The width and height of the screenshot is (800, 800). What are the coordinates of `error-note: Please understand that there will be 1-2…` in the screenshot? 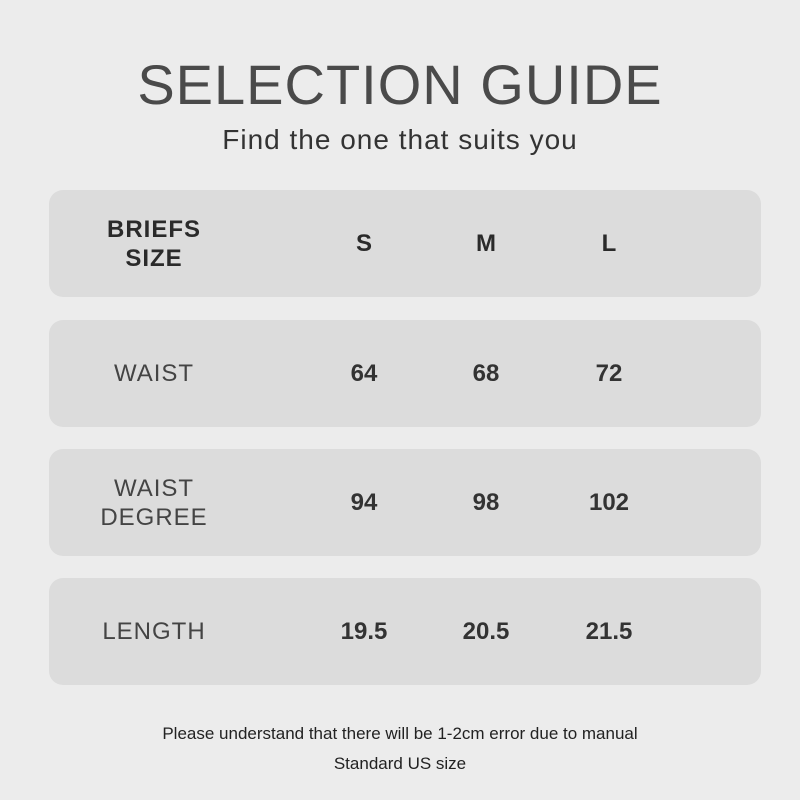 It's located at (400, 733).